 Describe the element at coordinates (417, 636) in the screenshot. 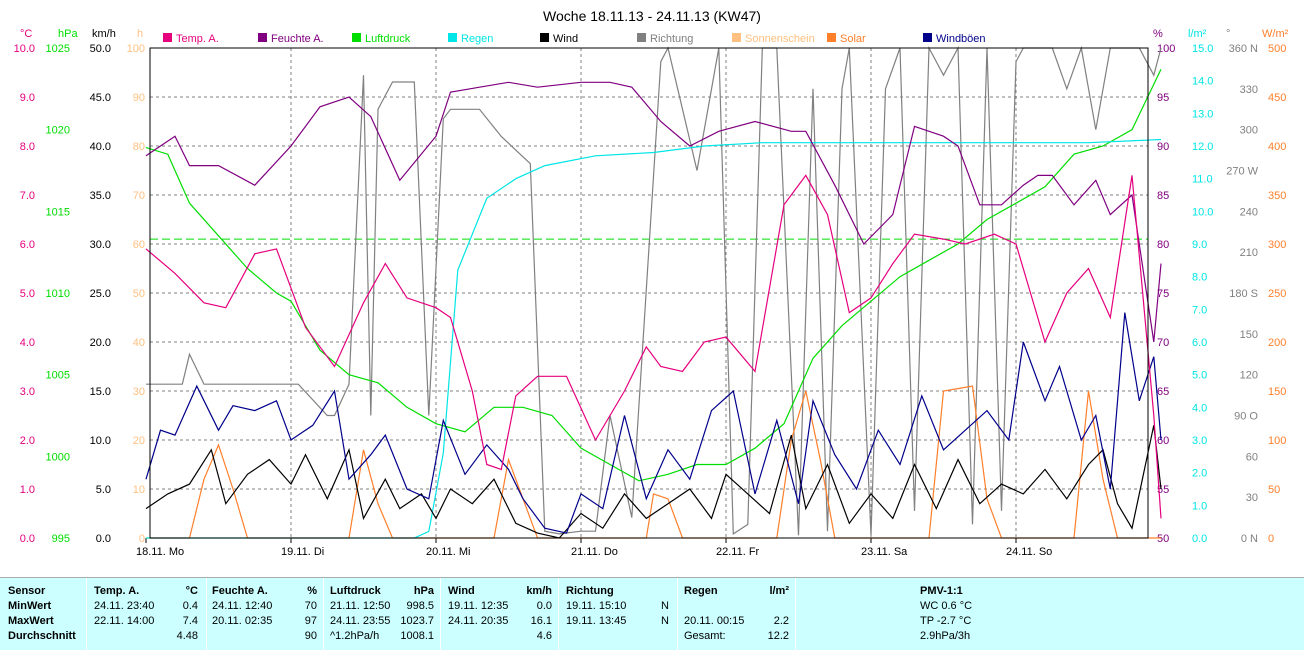

I see `luftdruck-avg-value: 1008.1` at that location.